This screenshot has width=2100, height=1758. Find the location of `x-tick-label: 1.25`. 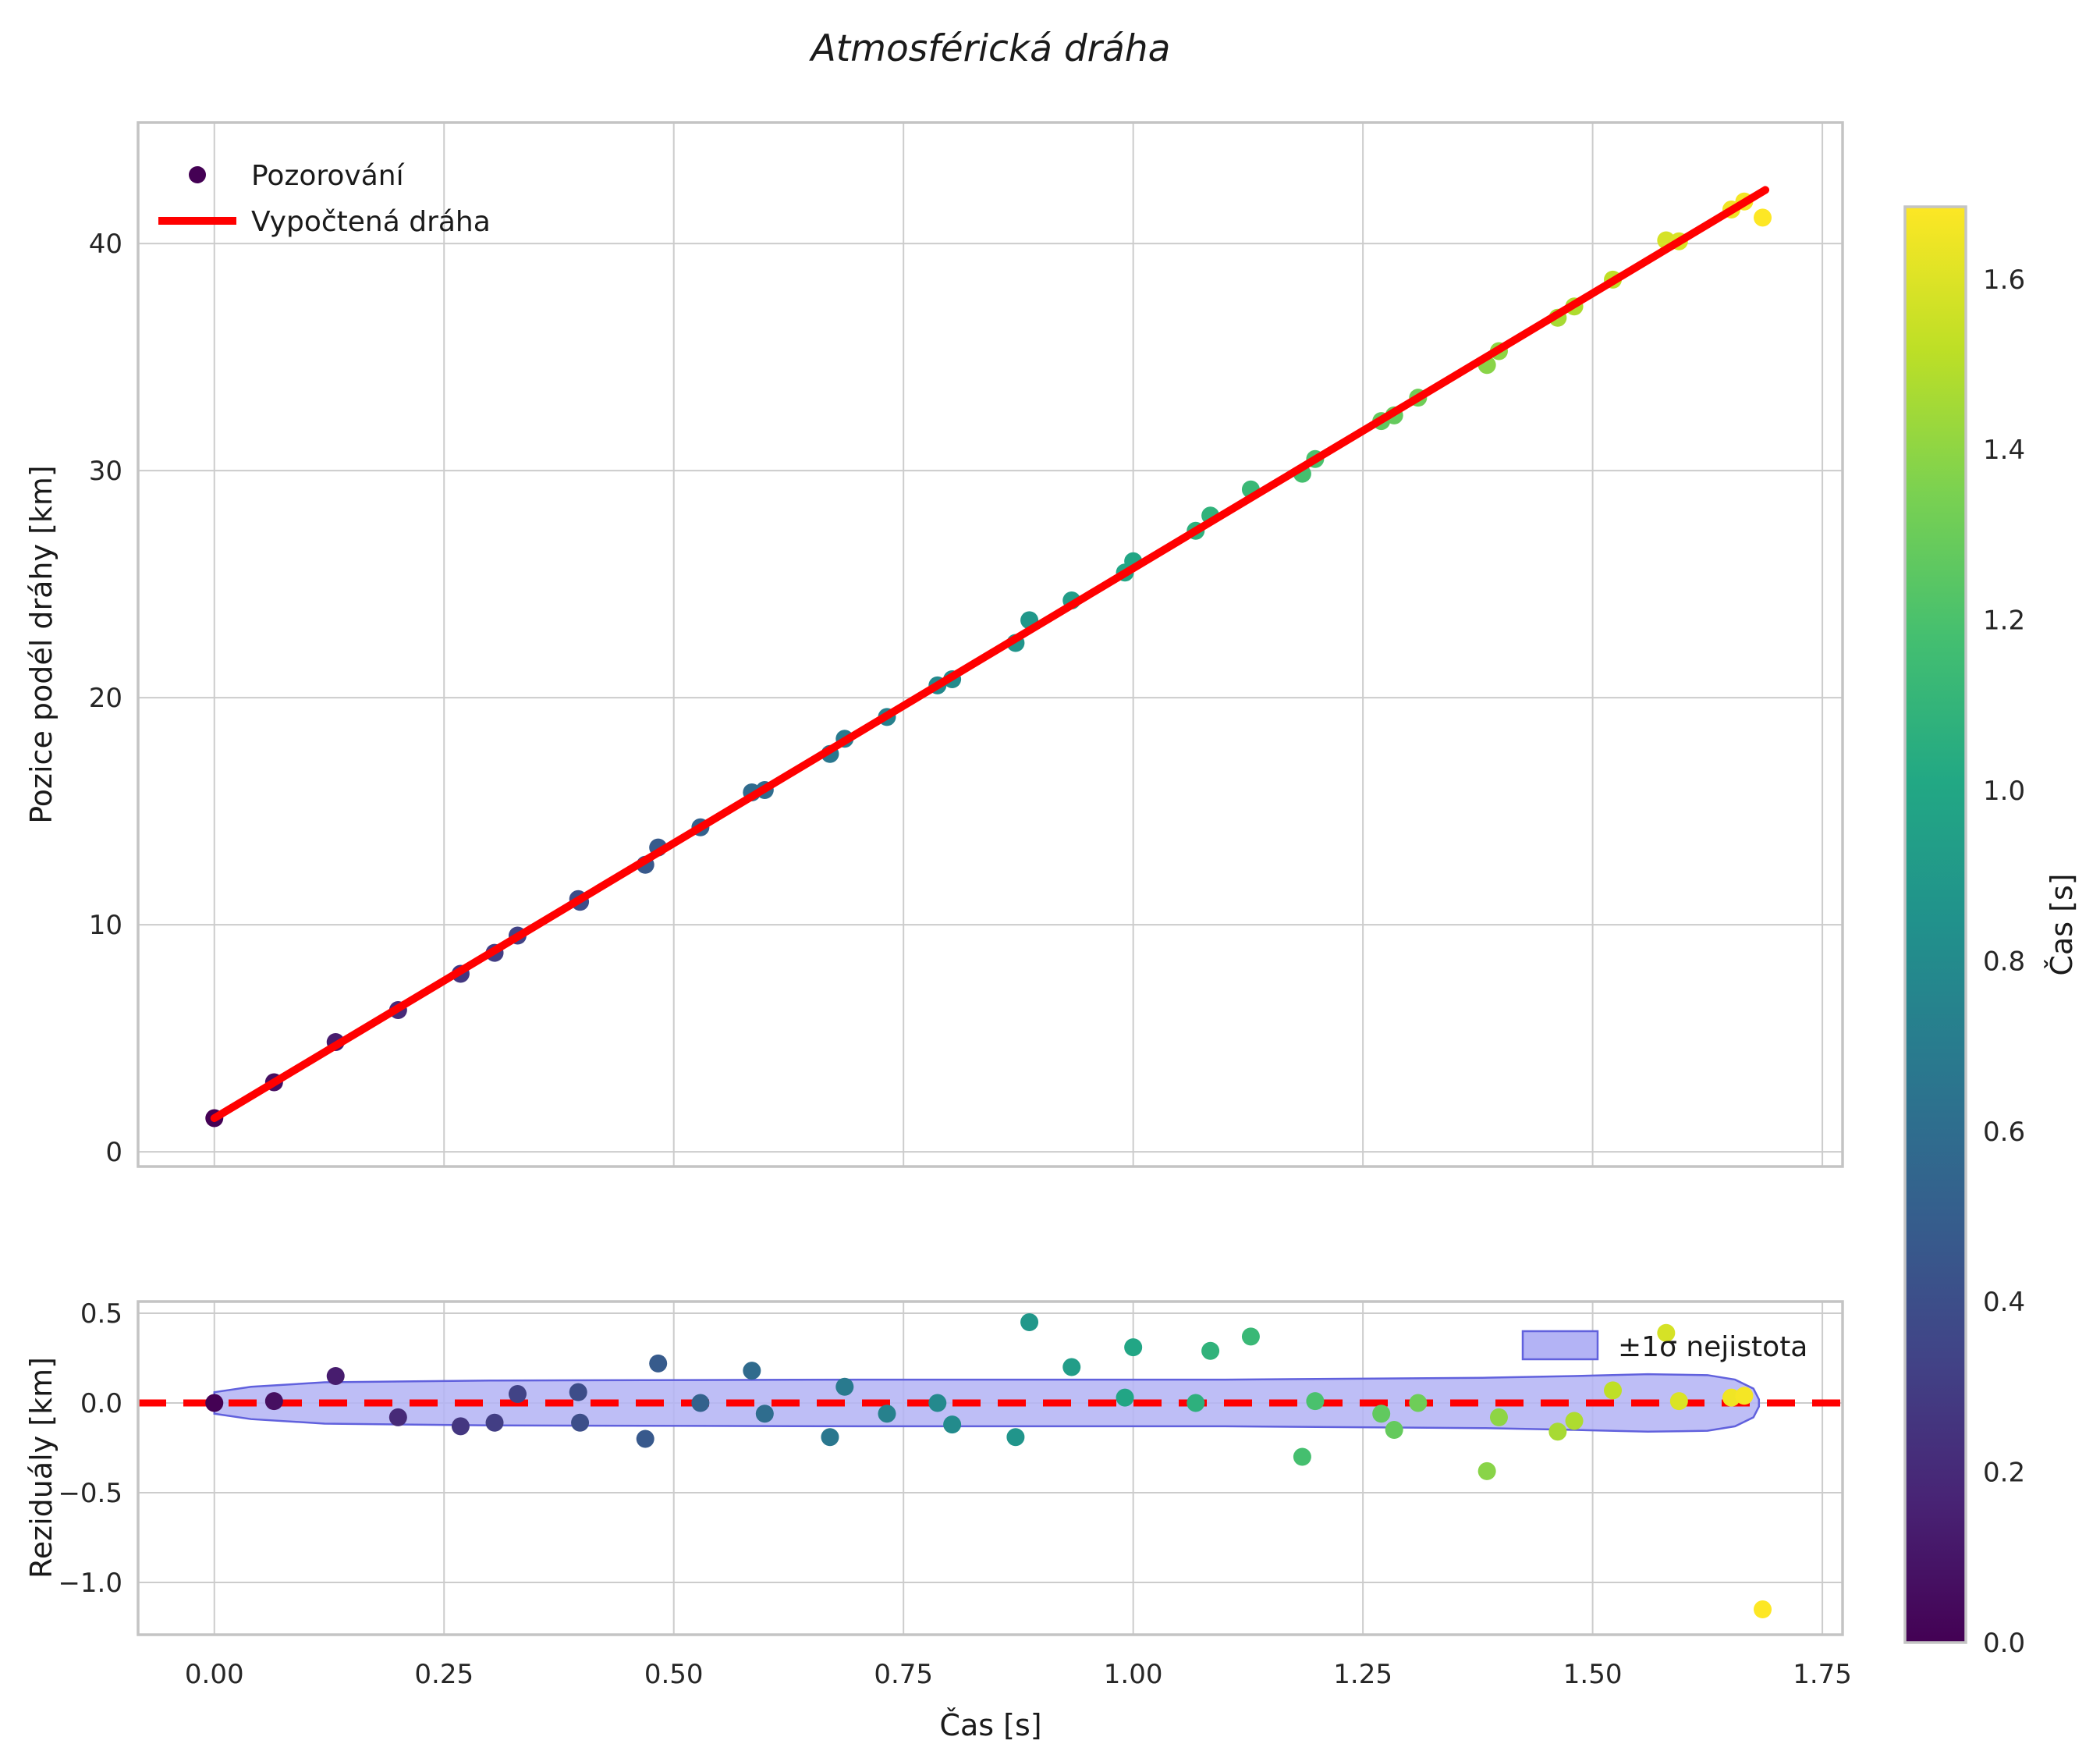

x-tick-label: 1.25 is located at coordinates (1362, 1674).